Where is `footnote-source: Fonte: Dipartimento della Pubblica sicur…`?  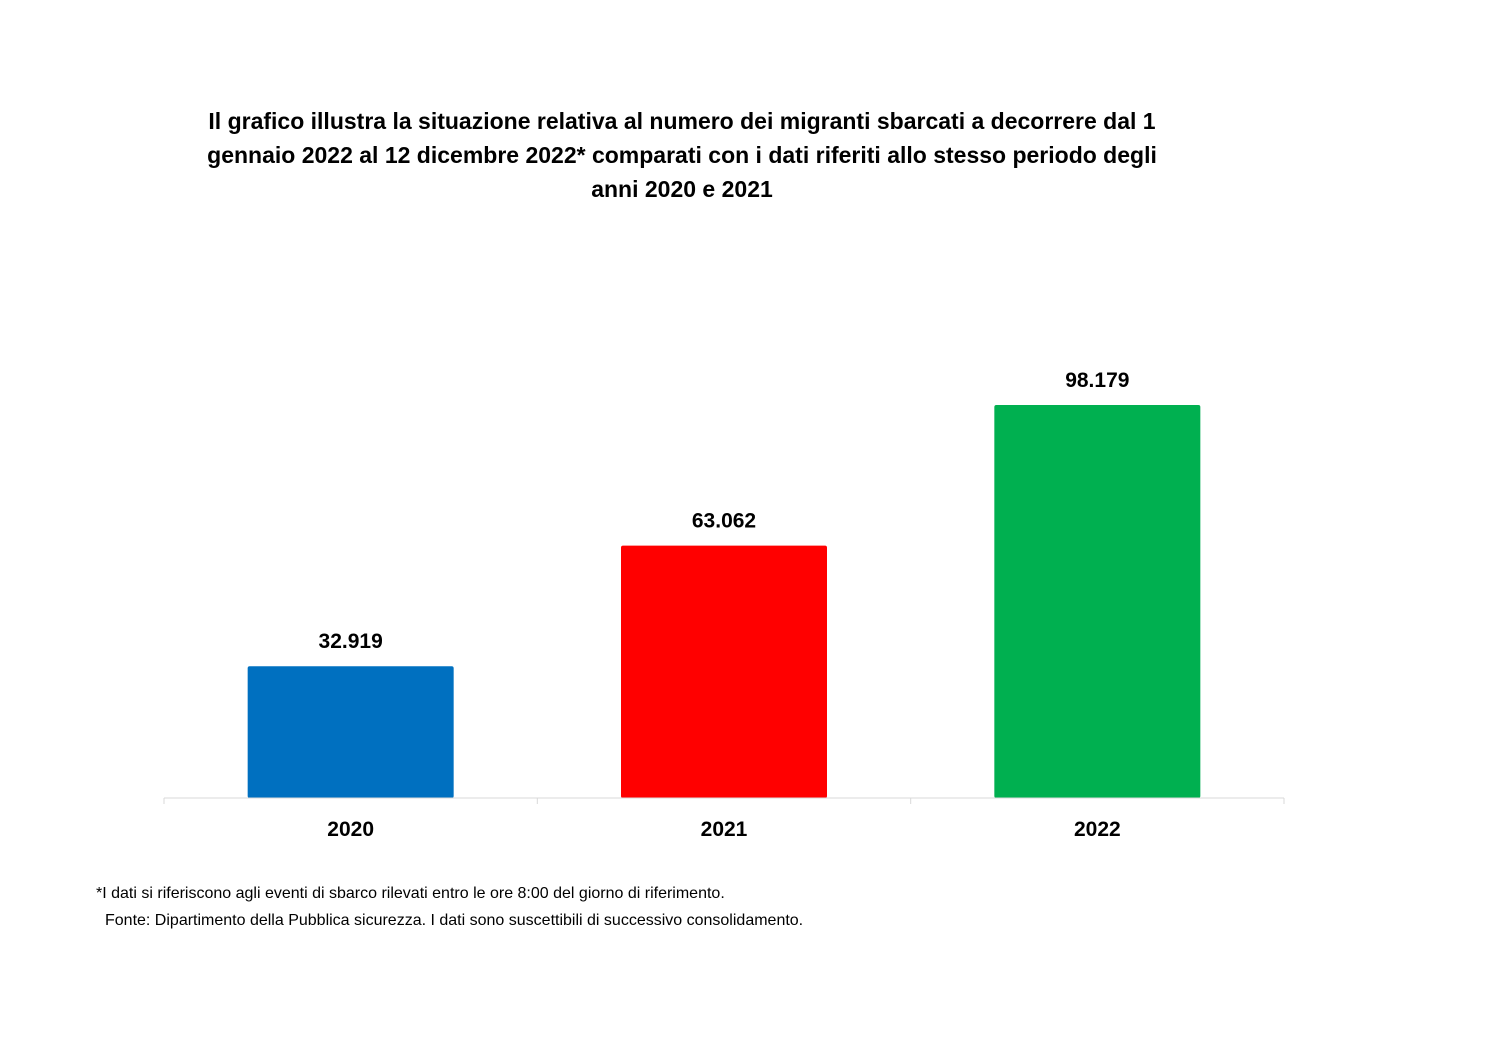 footnote-source: Fonte: Dipartimento della Pubblica sicur… is located at coordinates (454, 920).